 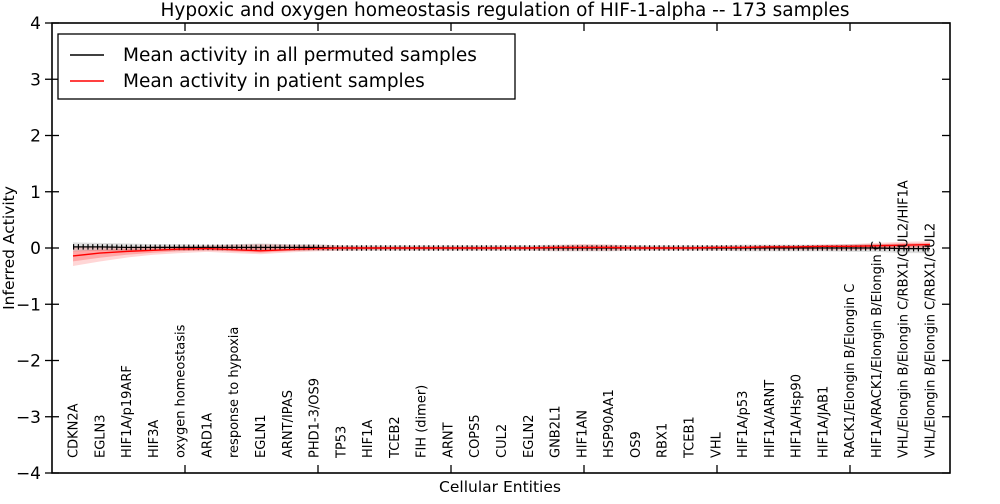 I want to click on x-axis-category-label: HSP90AA1, so click(x=609, y=423).